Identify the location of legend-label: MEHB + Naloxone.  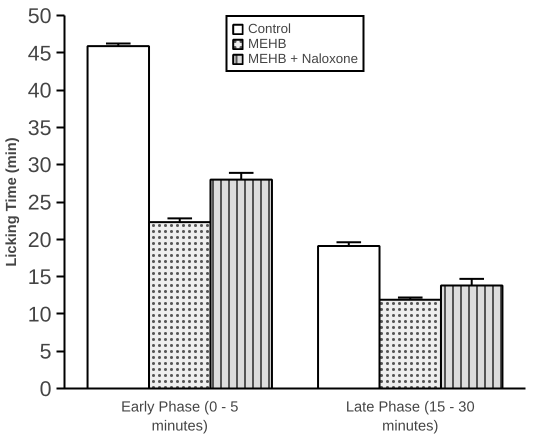
(303, 58).